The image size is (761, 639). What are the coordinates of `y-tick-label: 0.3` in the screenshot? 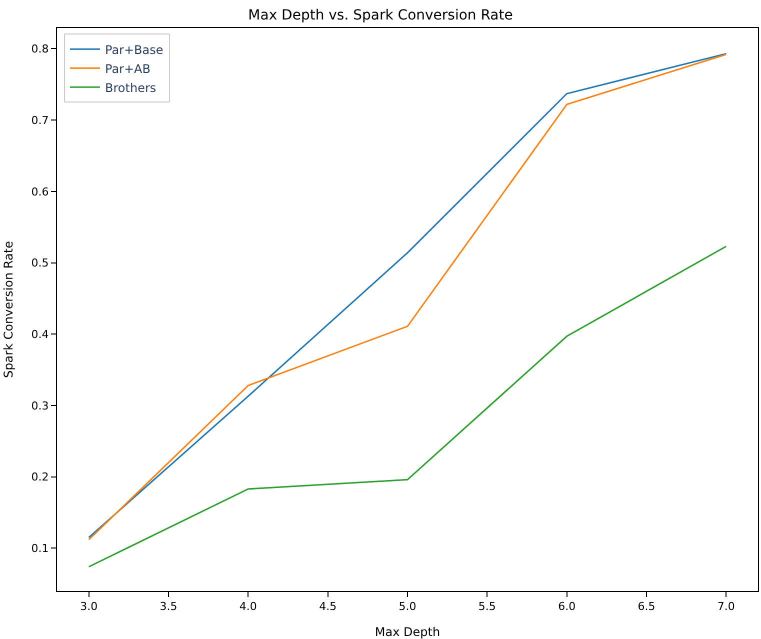 It's located at (40, 405).